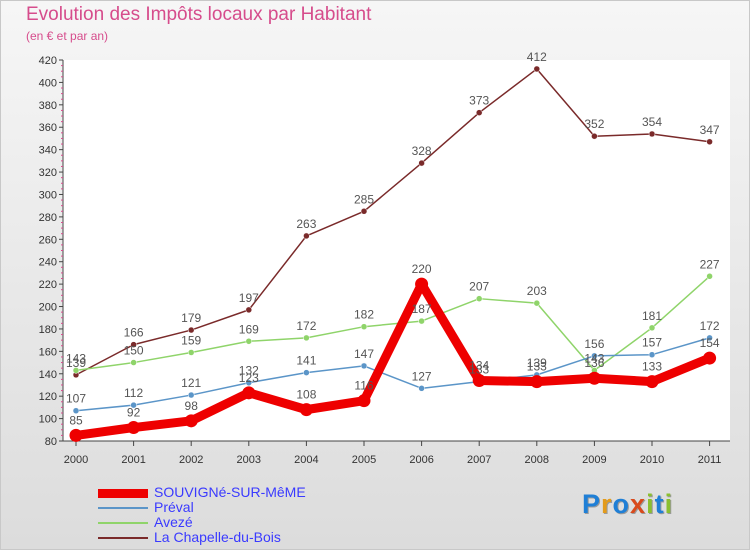 Image resolution: width=750 pixels, height=550 pixels. I want to click on legend-label: Avezé, so click(173, 522).